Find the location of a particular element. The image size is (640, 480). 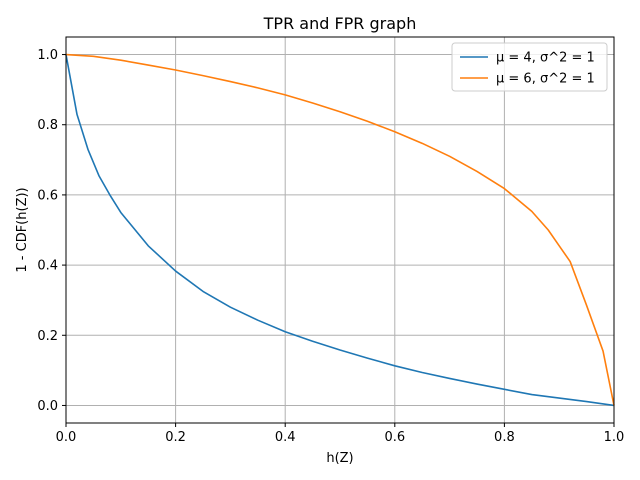

legend-label-1: μ = 4, σ^2 = 1 is located at coordinates (545, 58).